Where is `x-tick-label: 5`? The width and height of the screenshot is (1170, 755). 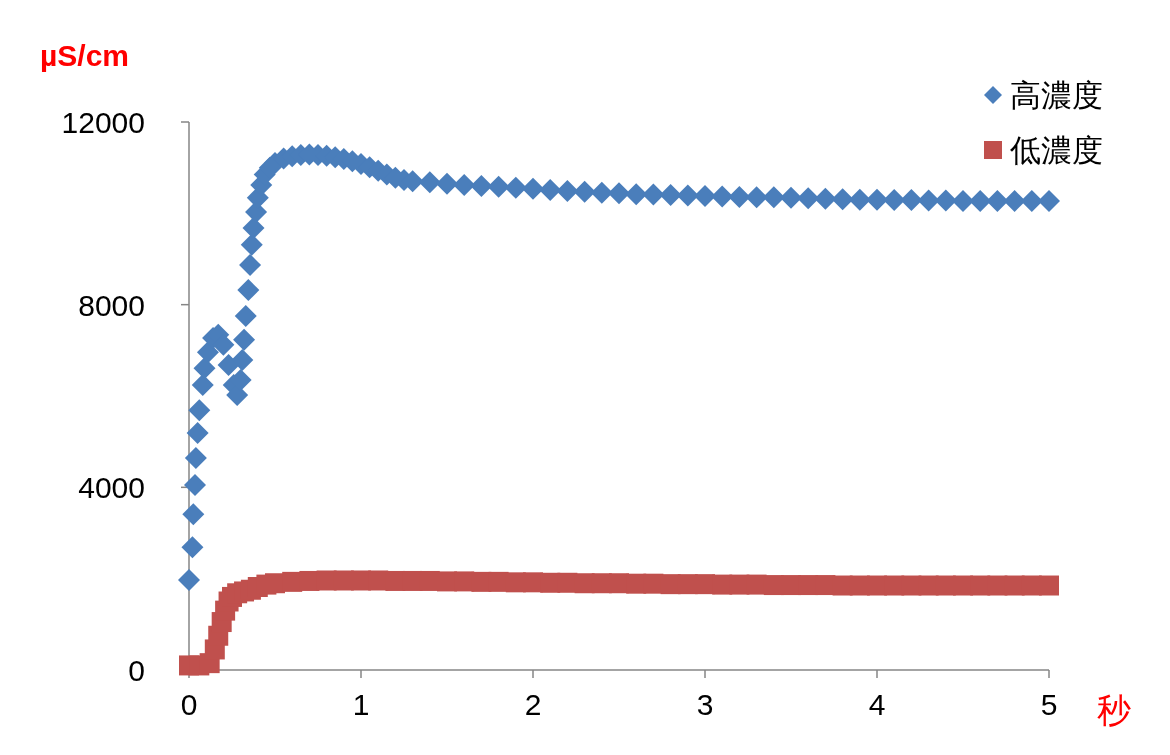 x-tick-label: 5 is located at coordinates (1049, 704).